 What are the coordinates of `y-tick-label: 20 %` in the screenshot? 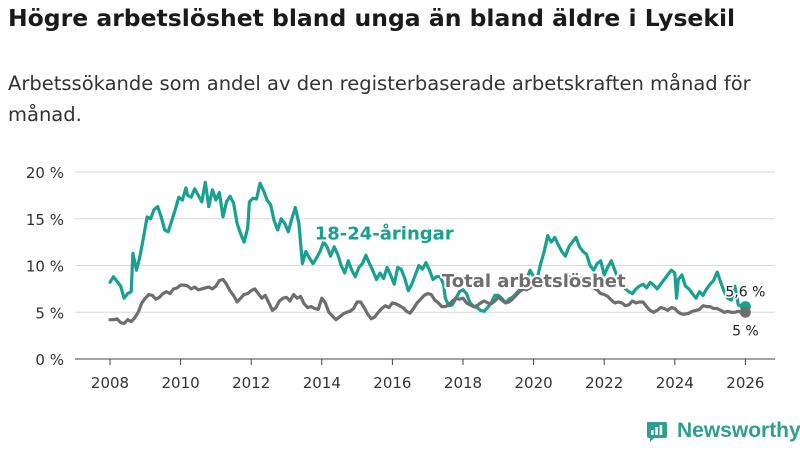 It's located at (45, 173).